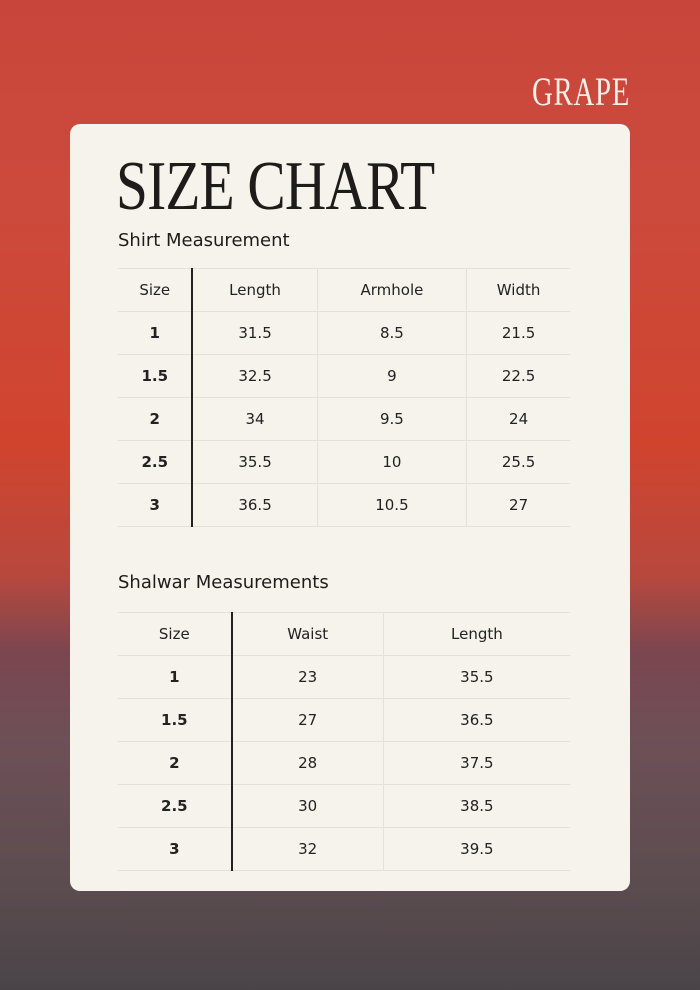 The image size is (700, 990). Describe the element at coordinates (518, 290) in the screenshot. I see `column-header: Width` at that location.